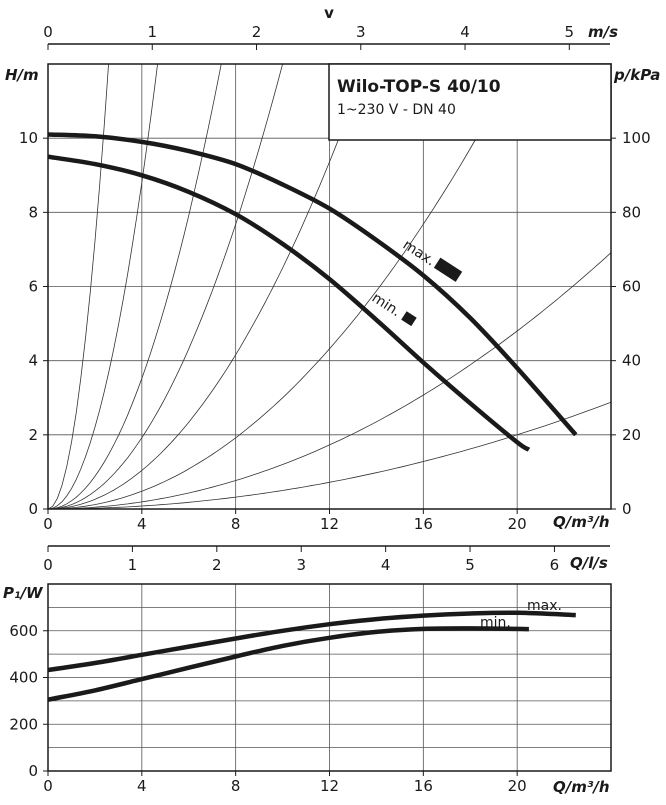 This screenshot has height=805, width=666. I want to click on flow-axis-label-top-chart: Q/m³/h, so click(581, 522).